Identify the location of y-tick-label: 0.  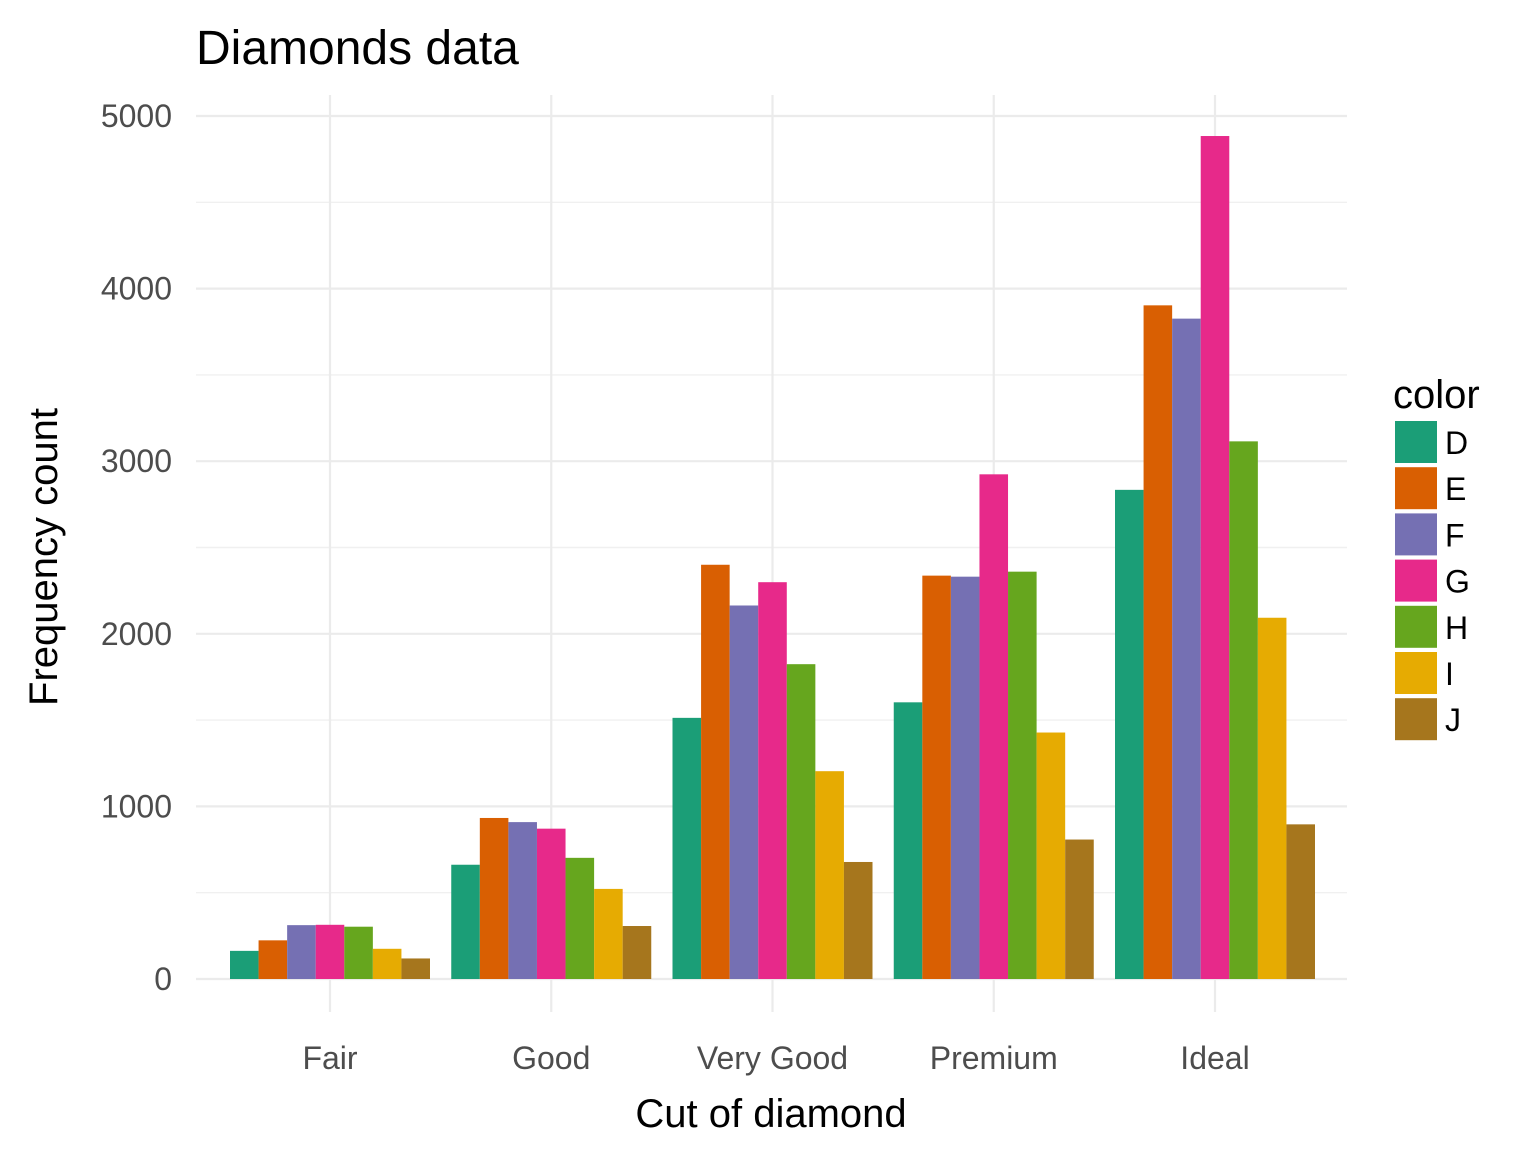
(163, 979).